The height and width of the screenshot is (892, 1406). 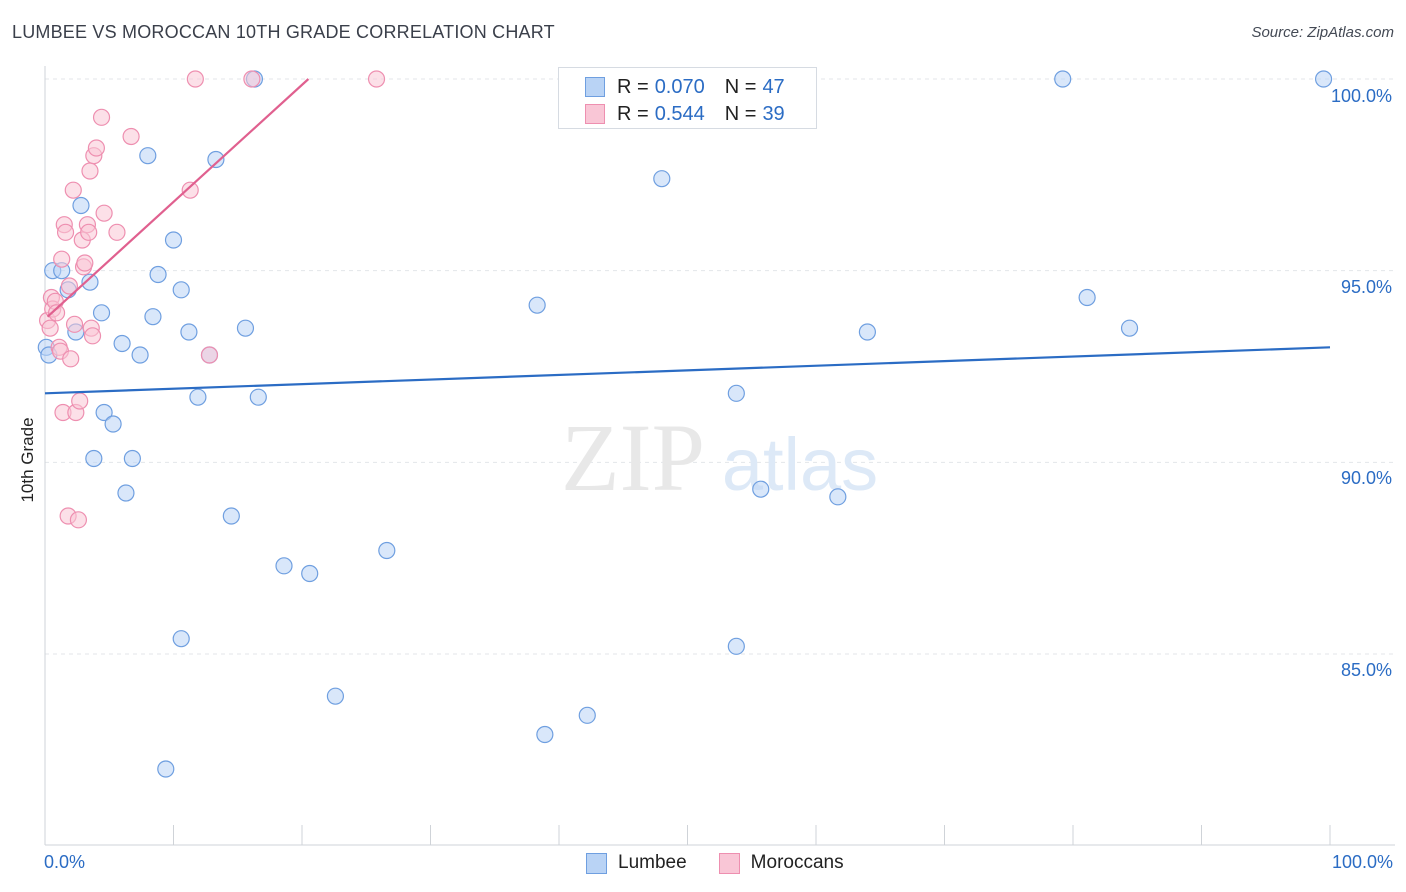 I want to click on legend-item-moroccans: Moroccans, so click(x=781, y=863).